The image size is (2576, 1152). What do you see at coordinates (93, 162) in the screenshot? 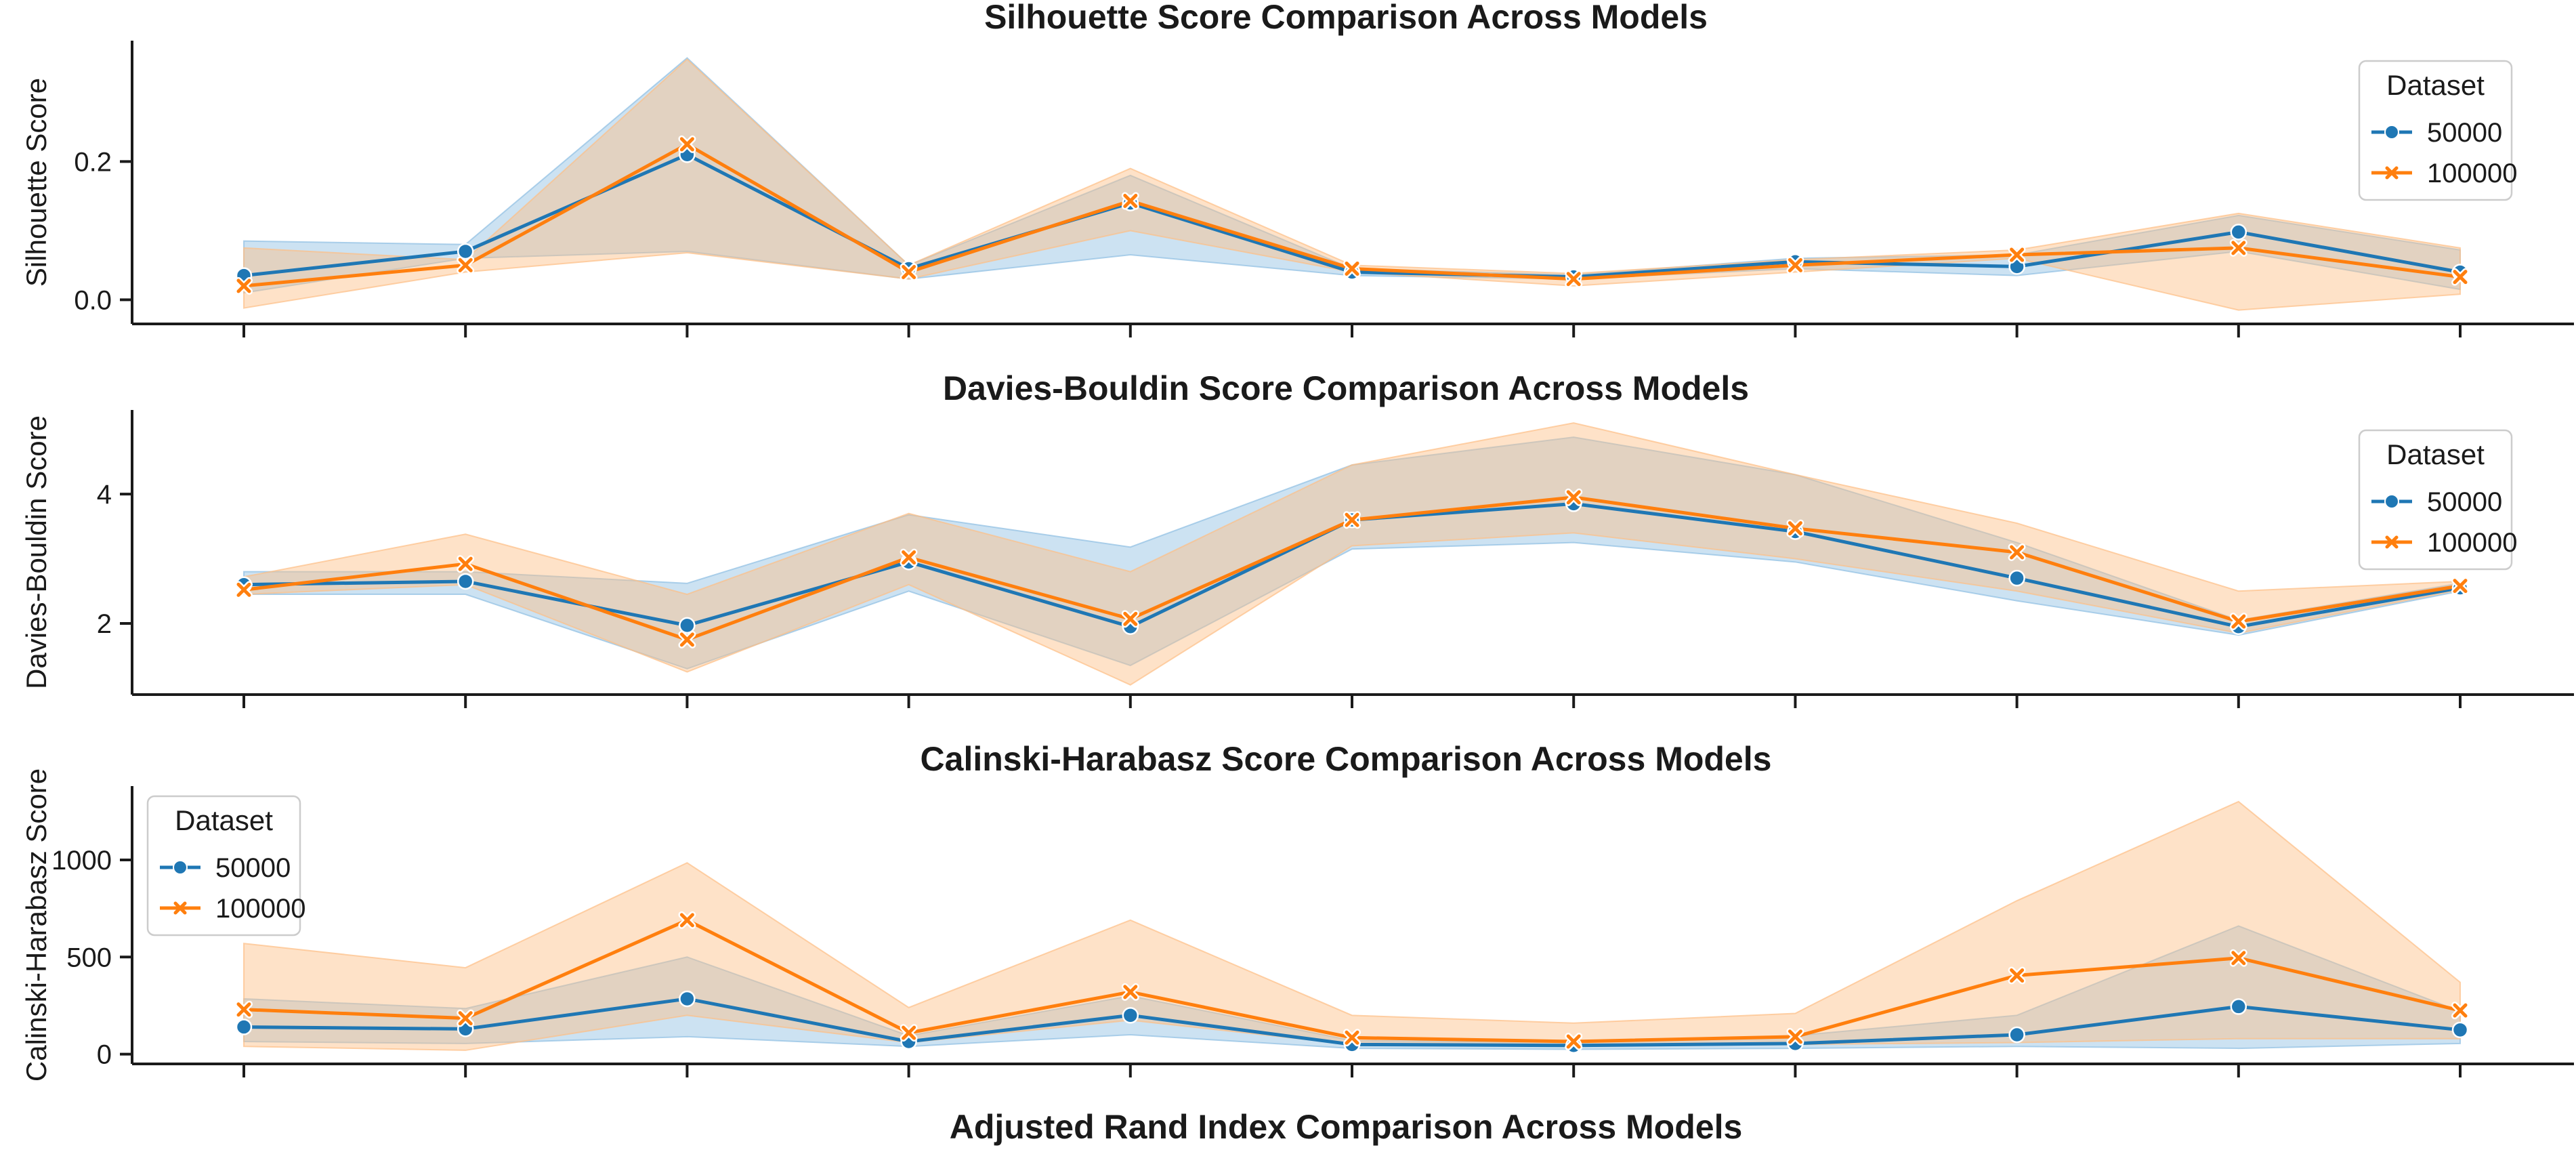
I see `y-tick-label: 0.2` at bounding box center [93, 162].